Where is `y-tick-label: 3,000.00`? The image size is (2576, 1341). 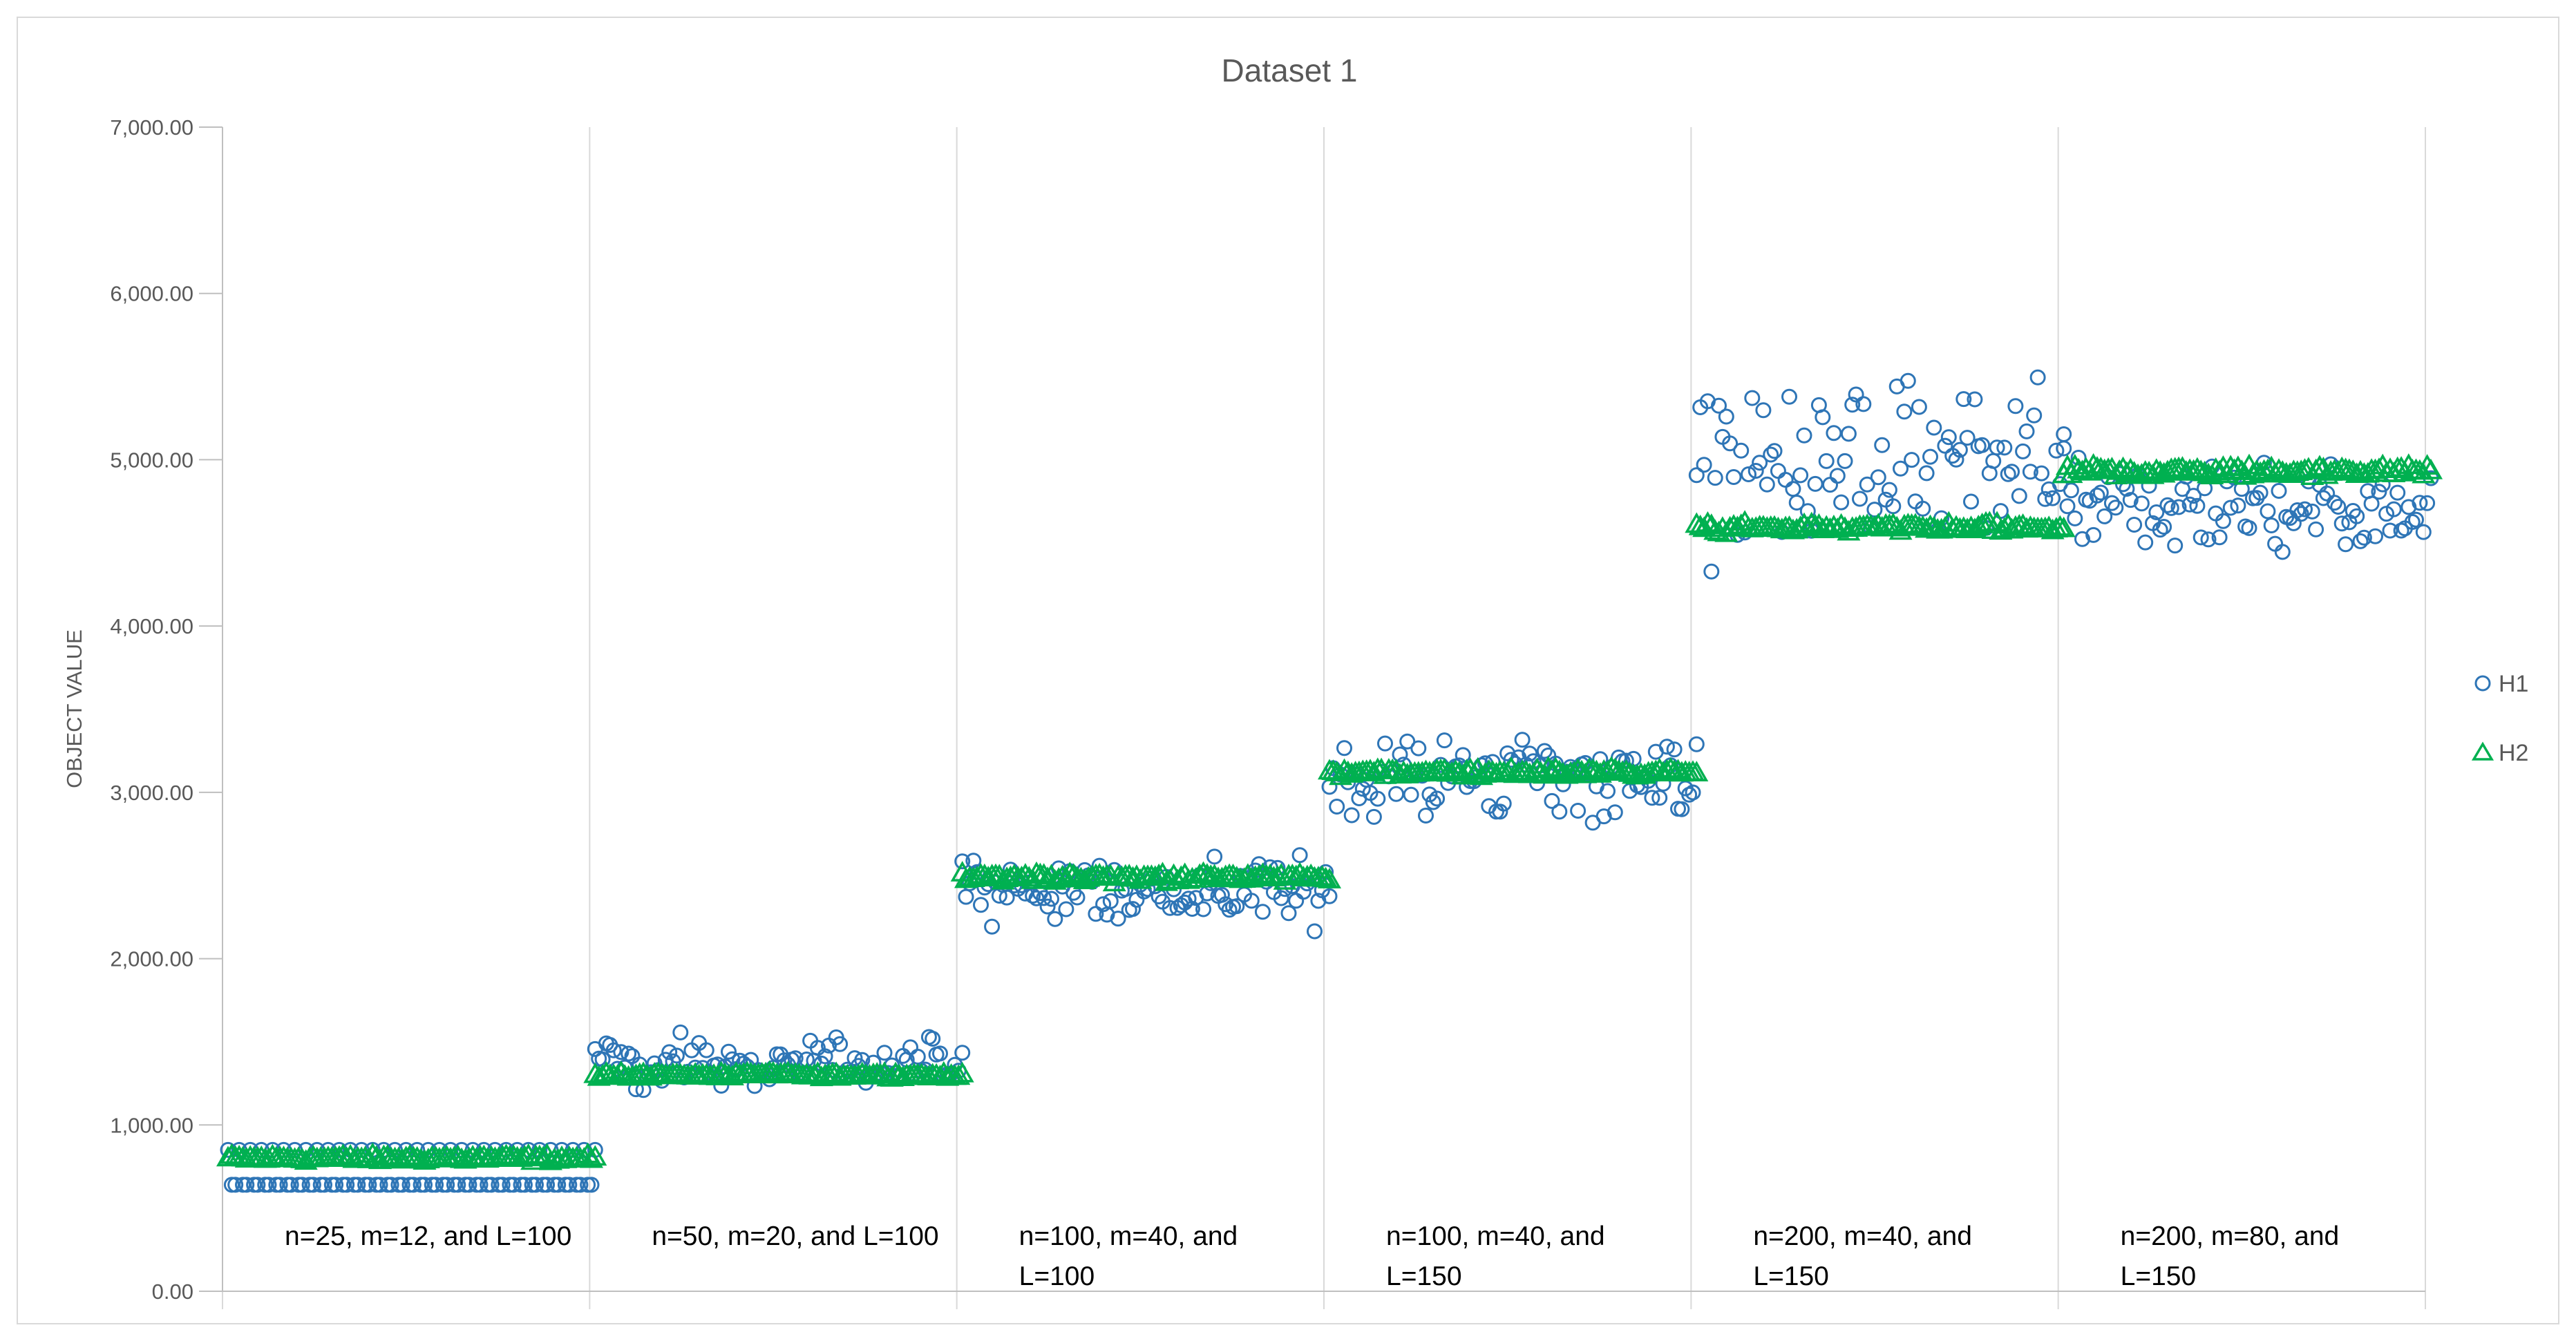 y-tick-label: 3,000.00 is located at coordinates (151, 793).